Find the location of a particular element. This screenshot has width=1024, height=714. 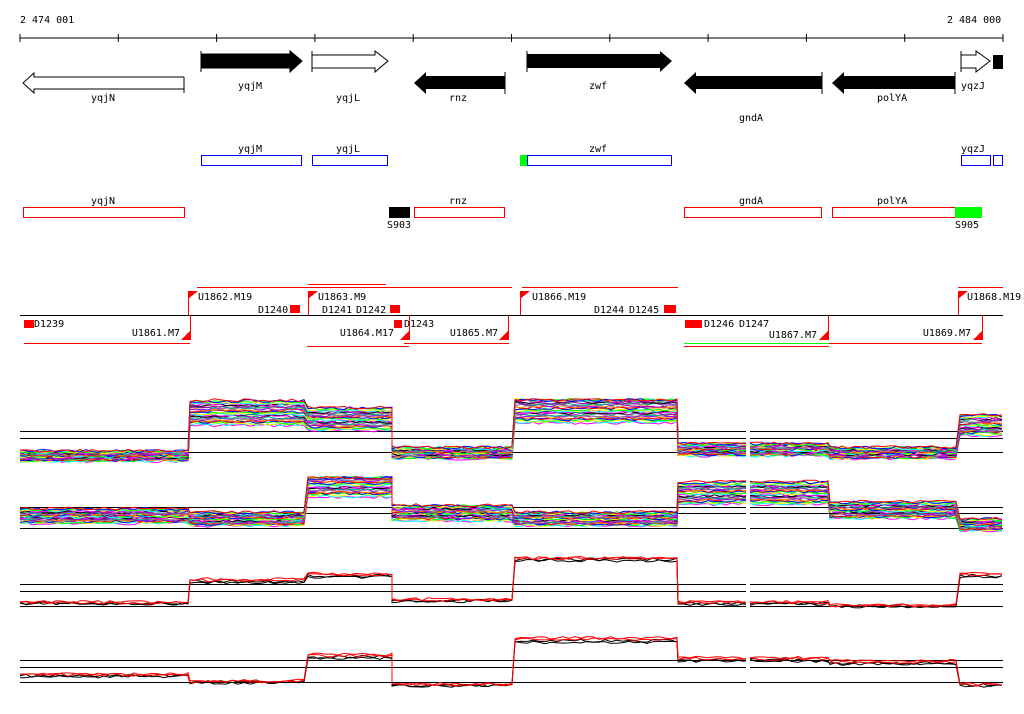

reverse-label: yqjN is located at coordinates (103, 201).